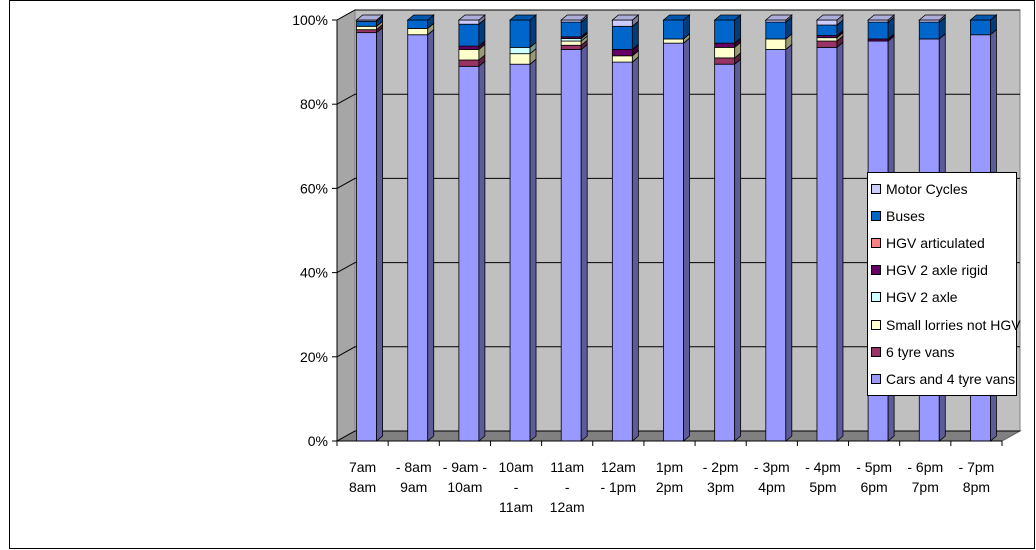 The width and height of the screenshot is (1036, 550). What do you see at coordinates (927, 188) in the screenshot?
I see `legend-label: Motor Cycles` at bounding box center [927, 188].